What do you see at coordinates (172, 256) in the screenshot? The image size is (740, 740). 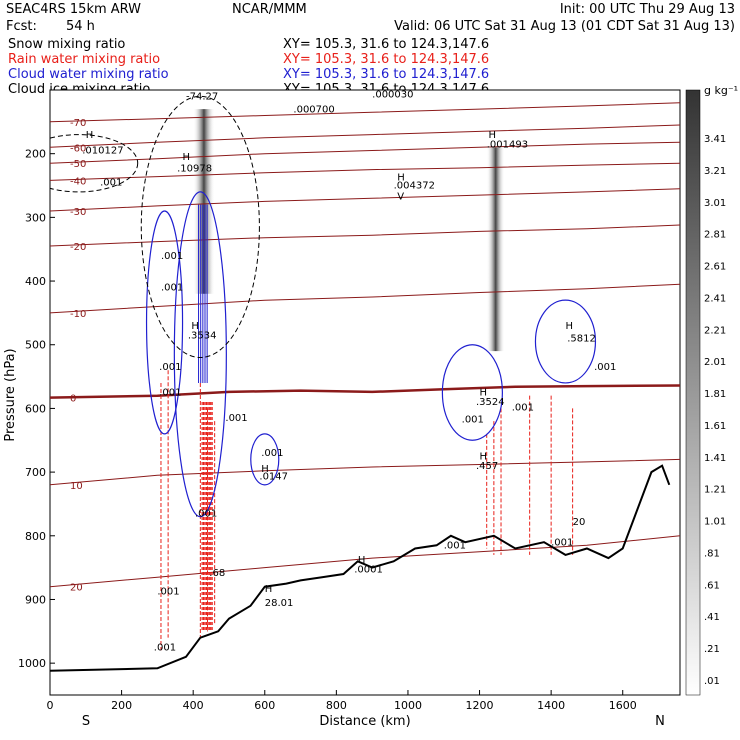 I see `contour-label-13: .001` at bounding box center [172, 256].